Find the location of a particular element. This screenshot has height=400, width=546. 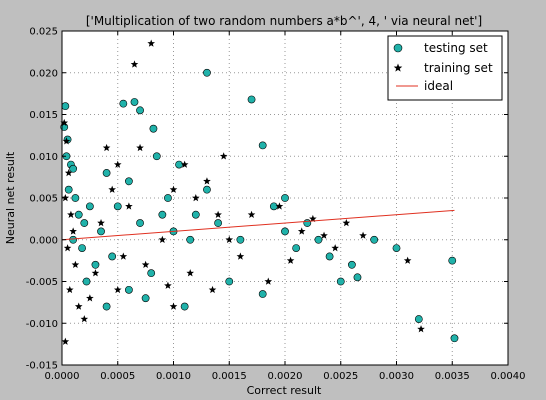

x-tick-label: 0.0025 is located at coordinates (340, 376).